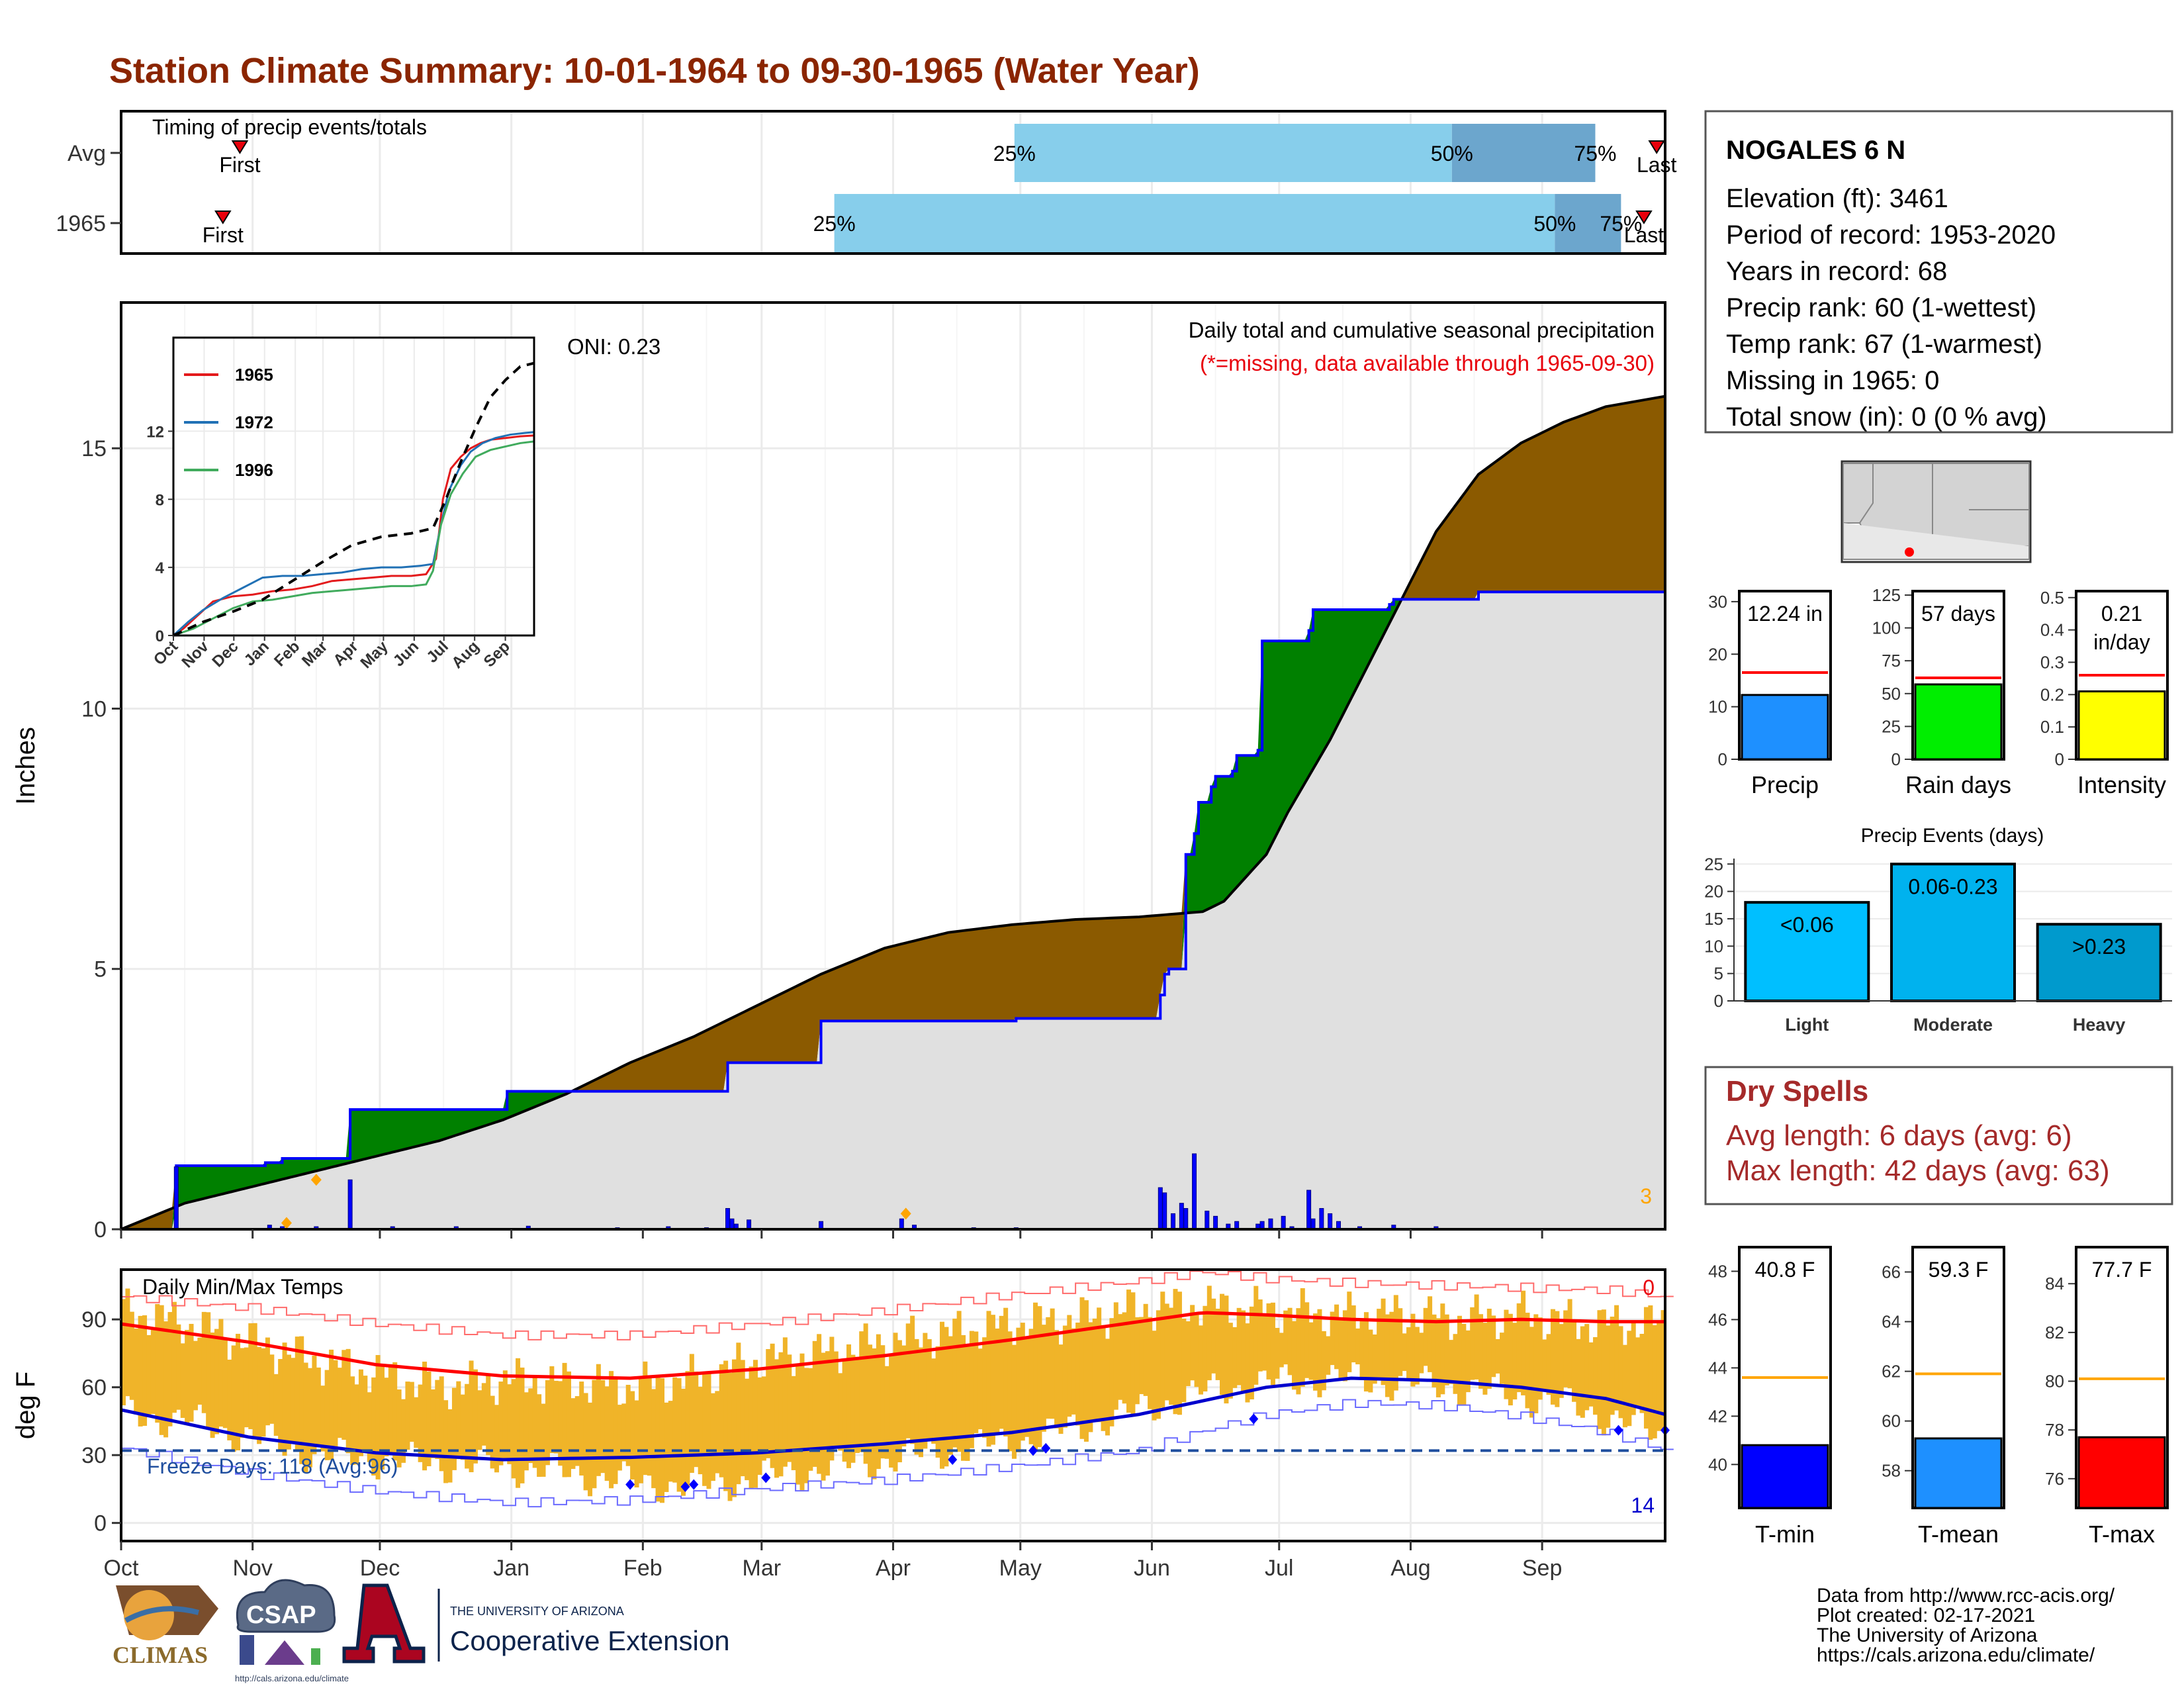 This screenshot has width=2184, height=1688. I want to click on temp-chart-title: Daily Min/Max Temps, so click(242, 1287).